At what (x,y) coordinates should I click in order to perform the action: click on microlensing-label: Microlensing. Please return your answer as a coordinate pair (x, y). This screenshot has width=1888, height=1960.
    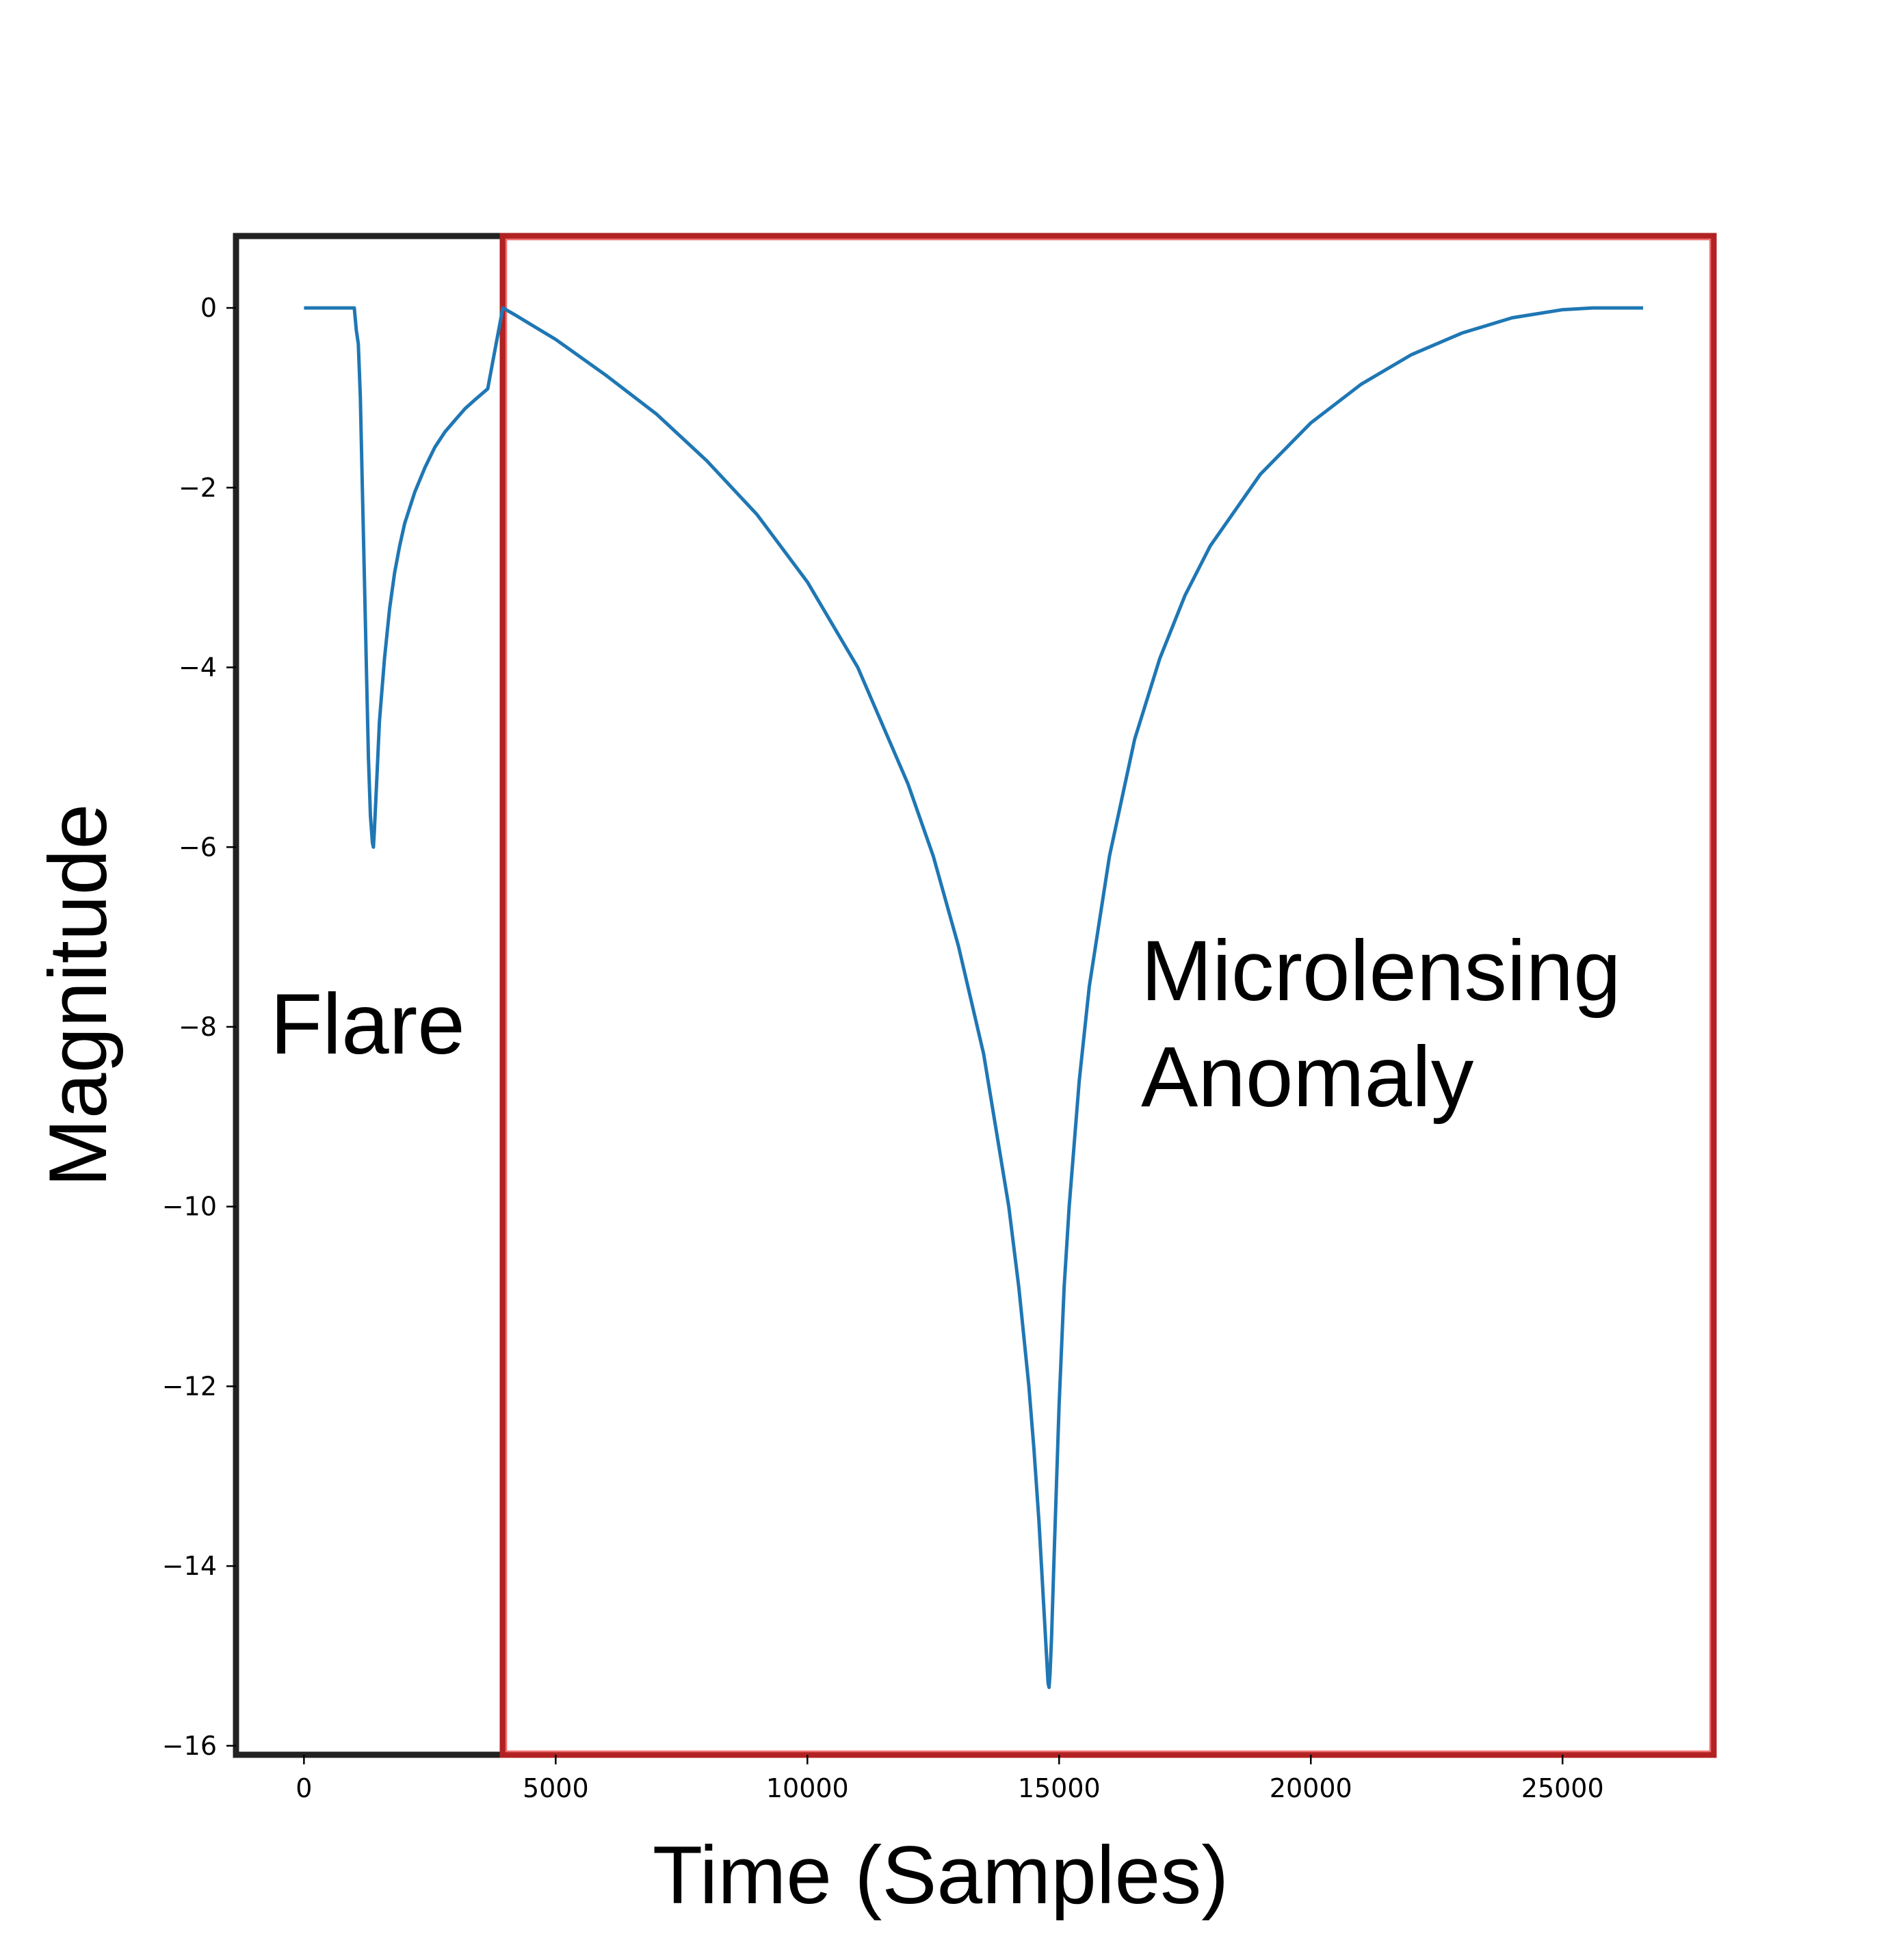
    Looking at the image, I should click on (1381, 972).